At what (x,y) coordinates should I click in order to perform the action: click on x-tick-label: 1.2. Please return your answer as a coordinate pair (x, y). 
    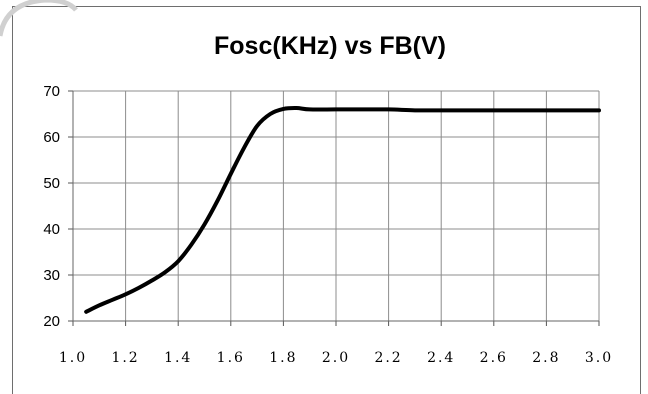
    Looking at the image, I should click on (125, 358).